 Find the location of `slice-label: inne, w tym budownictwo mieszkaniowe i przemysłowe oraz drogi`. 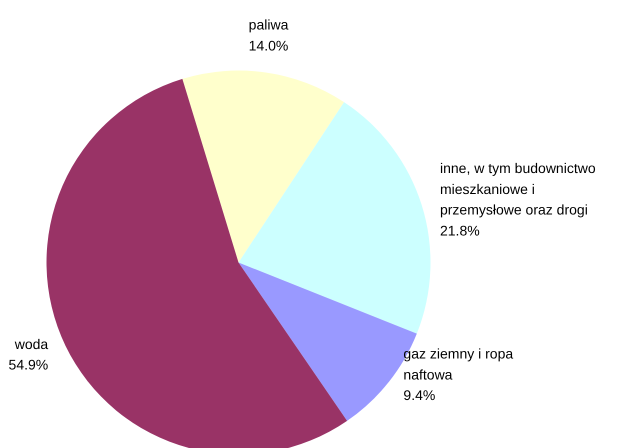

slice-label: inne, w tym budownictwo mieszkaniowe i przemysłowe oraz drogi is located at coordinates (518, 189).